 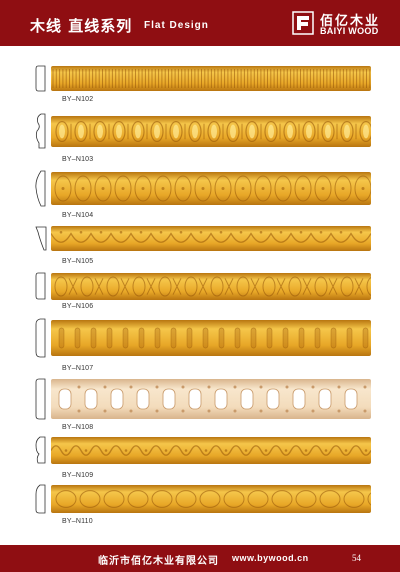 I want to click on product-code: BY–N103, so click(x=78, y=159).